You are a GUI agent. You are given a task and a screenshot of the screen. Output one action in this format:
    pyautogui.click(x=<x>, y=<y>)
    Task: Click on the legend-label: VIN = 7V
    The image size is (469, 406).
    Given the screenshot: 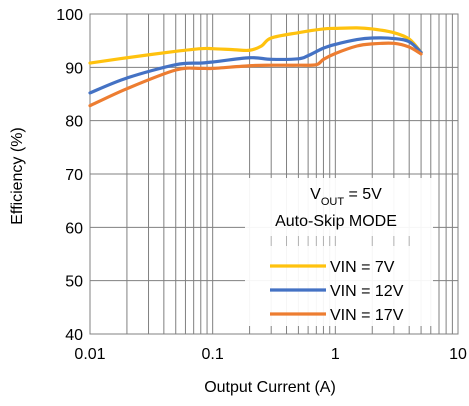 What is the action you would take?
    pyautogui.click(x=362, y=267)
    